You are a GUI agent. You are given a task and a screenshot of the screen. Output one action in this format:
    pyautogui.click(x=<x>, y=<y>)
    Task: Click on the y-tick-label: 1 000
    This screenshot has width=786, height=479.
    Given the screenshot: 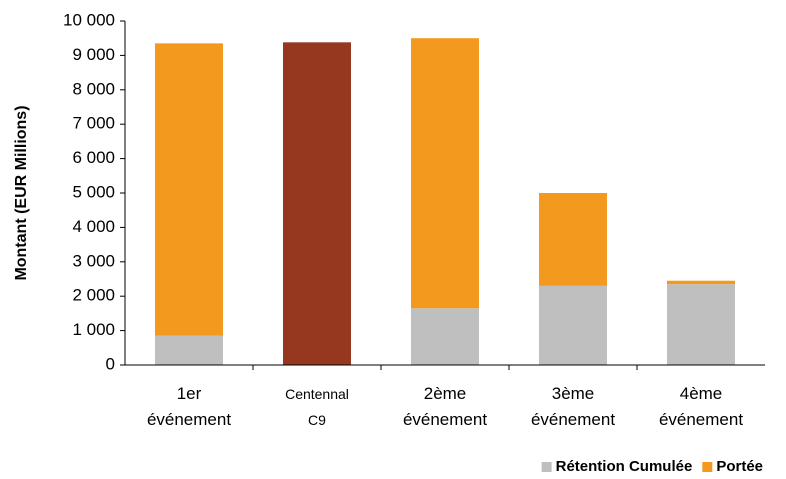 What is the action you would take?
    pyautogui.click(x=93, y=329)
    